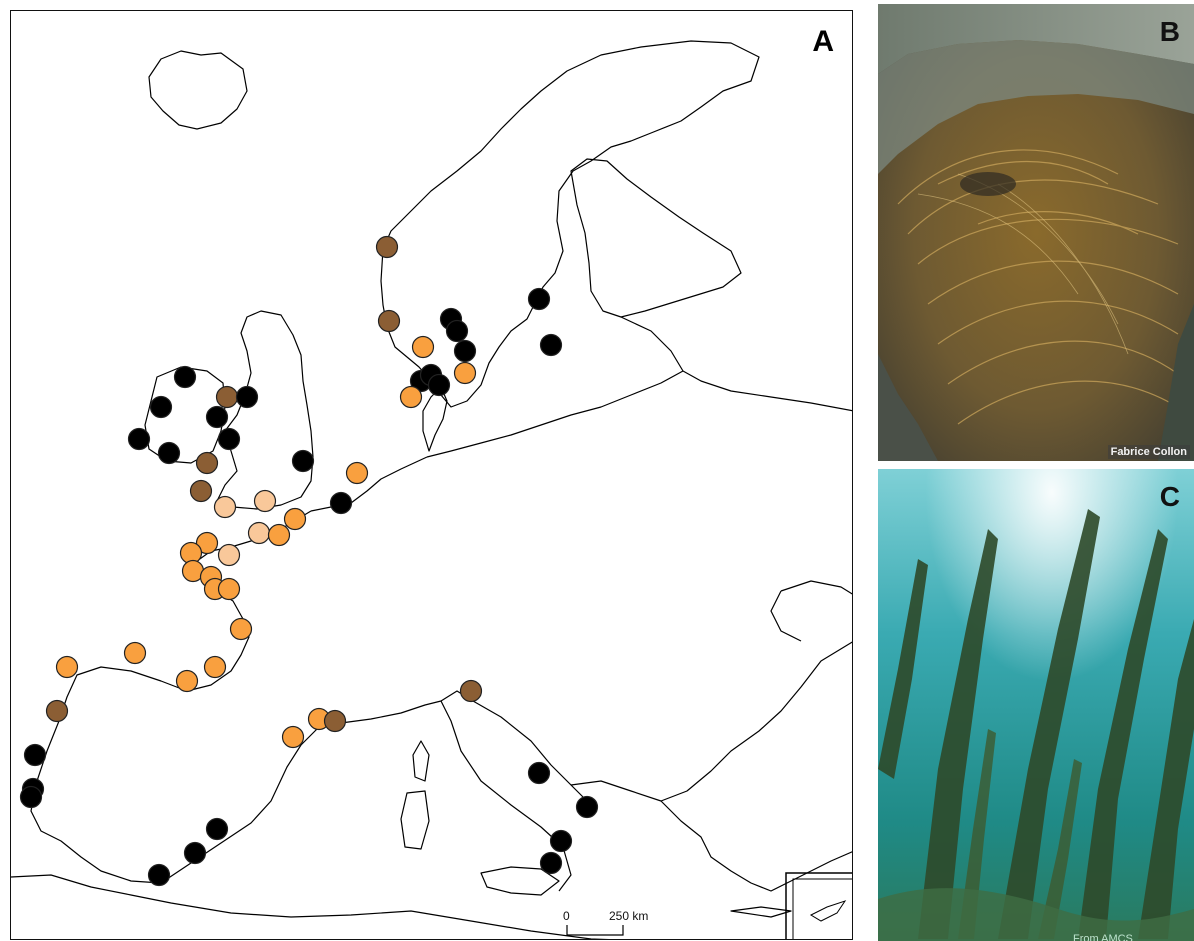  Describe the element at coordinates (811, 611) in the screenshot. I see `coastline-black-sea` at that location.